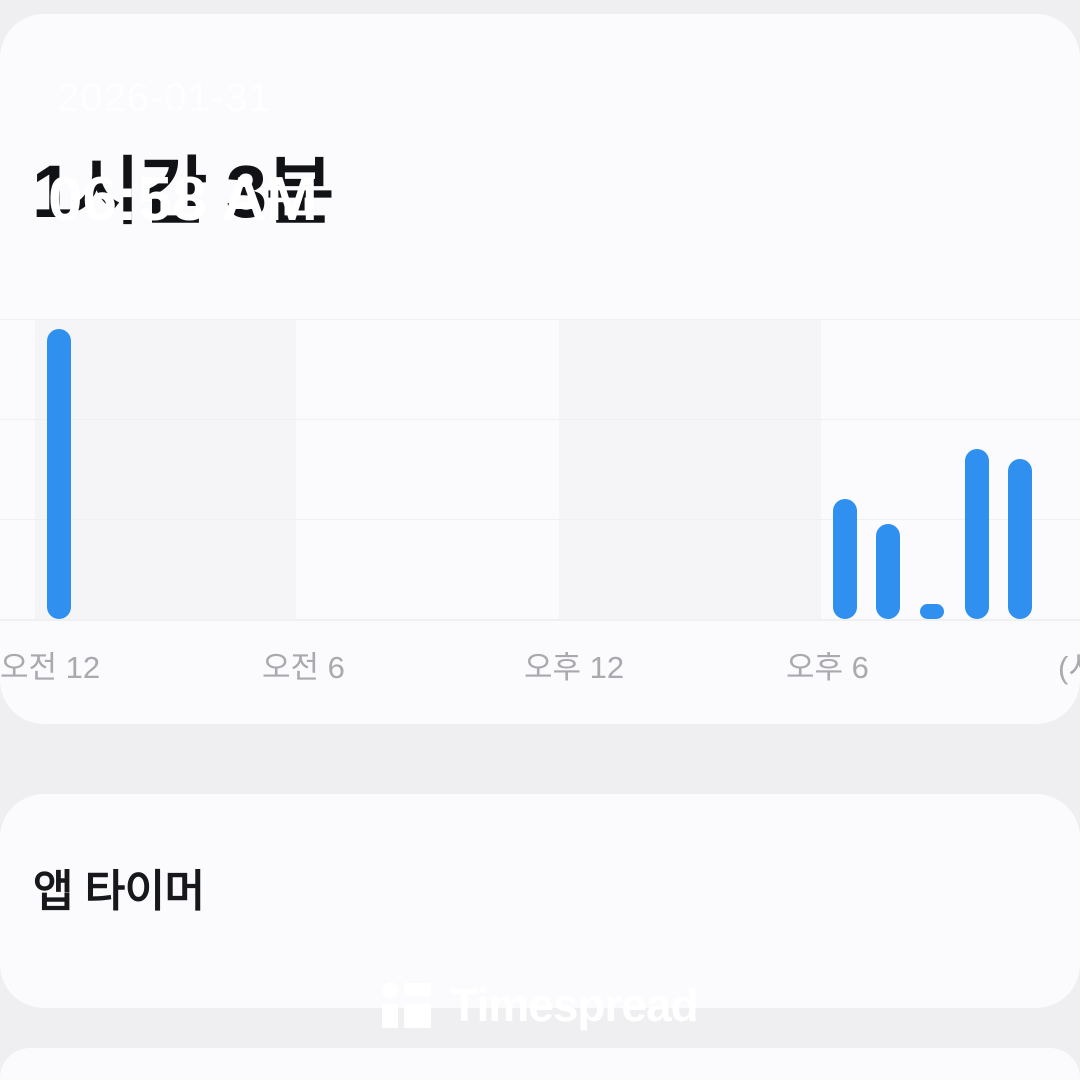  I want to click on chart-x-tick-label: 오전 6, so click(303, 667).